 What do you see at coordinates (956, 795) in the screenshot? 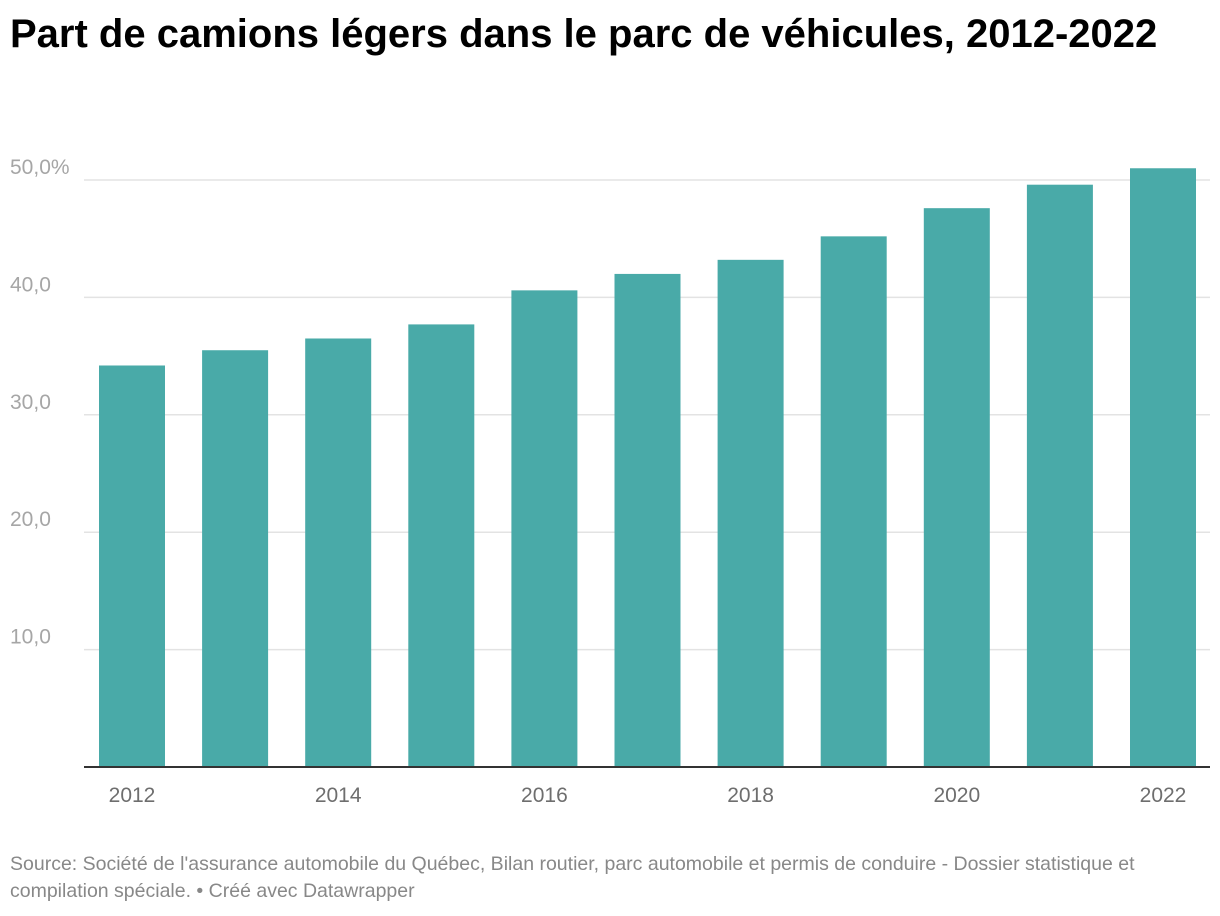
I see `x-tick-label: 2020` at bounding box center [956, 795].